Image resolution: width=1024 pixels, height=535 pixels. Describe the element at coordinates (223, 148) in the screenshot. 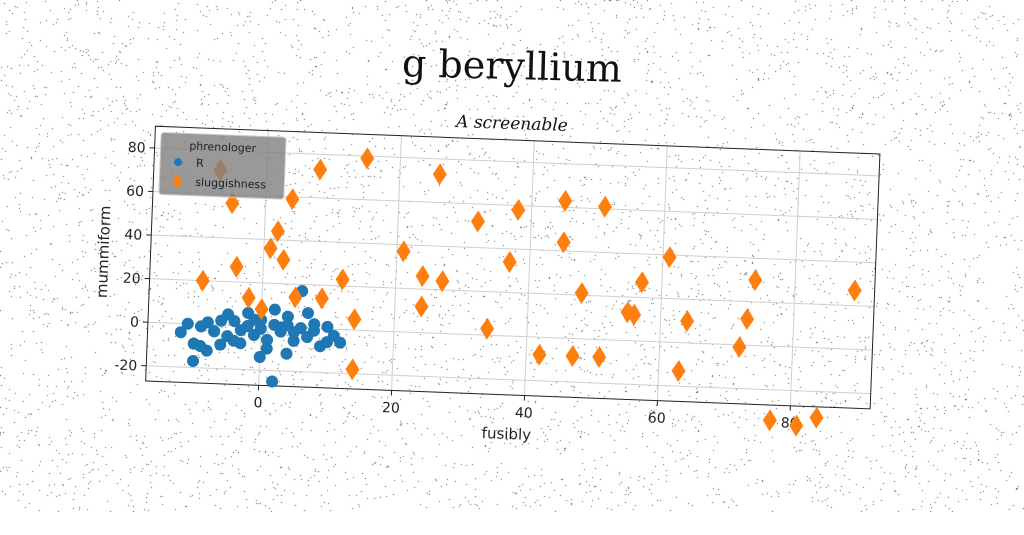

I see `legend-title: phrenologer` at that location.